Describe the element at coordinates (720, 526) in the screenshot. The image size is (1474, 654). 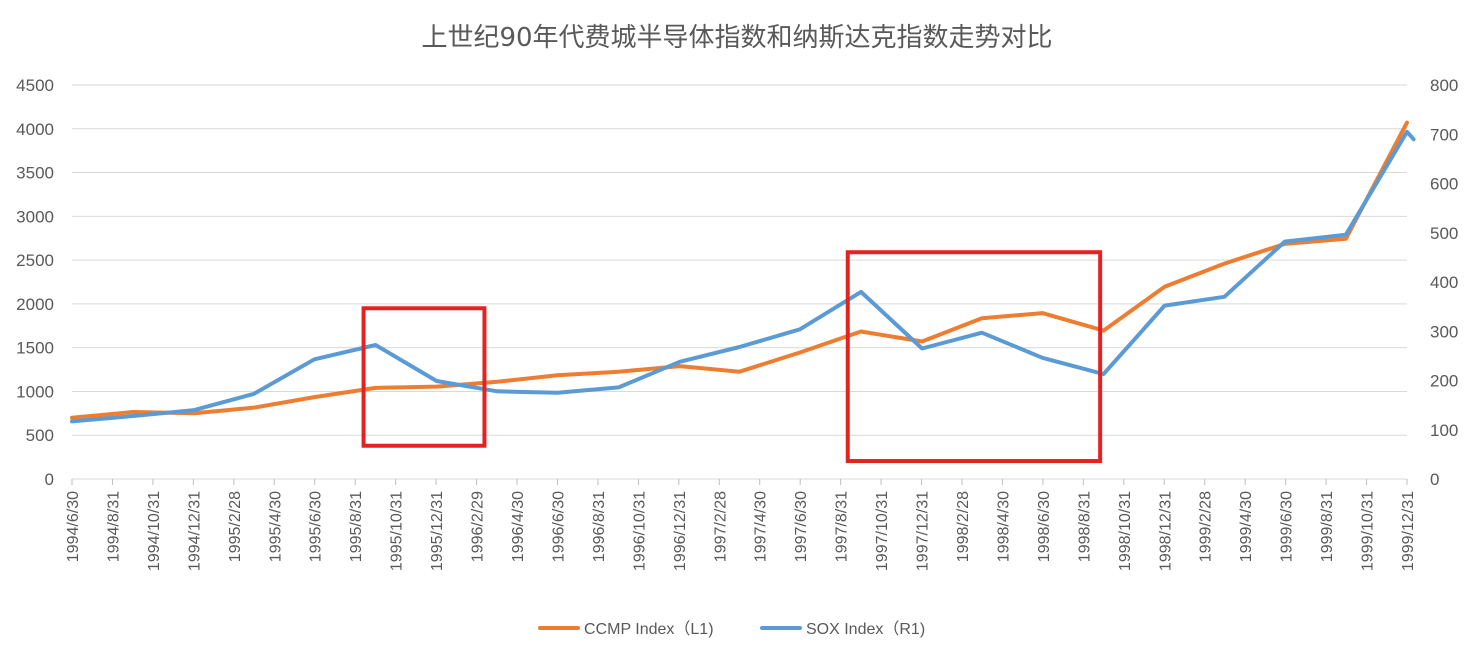
I see `x-tick-label: 1997/2/28` at that location.